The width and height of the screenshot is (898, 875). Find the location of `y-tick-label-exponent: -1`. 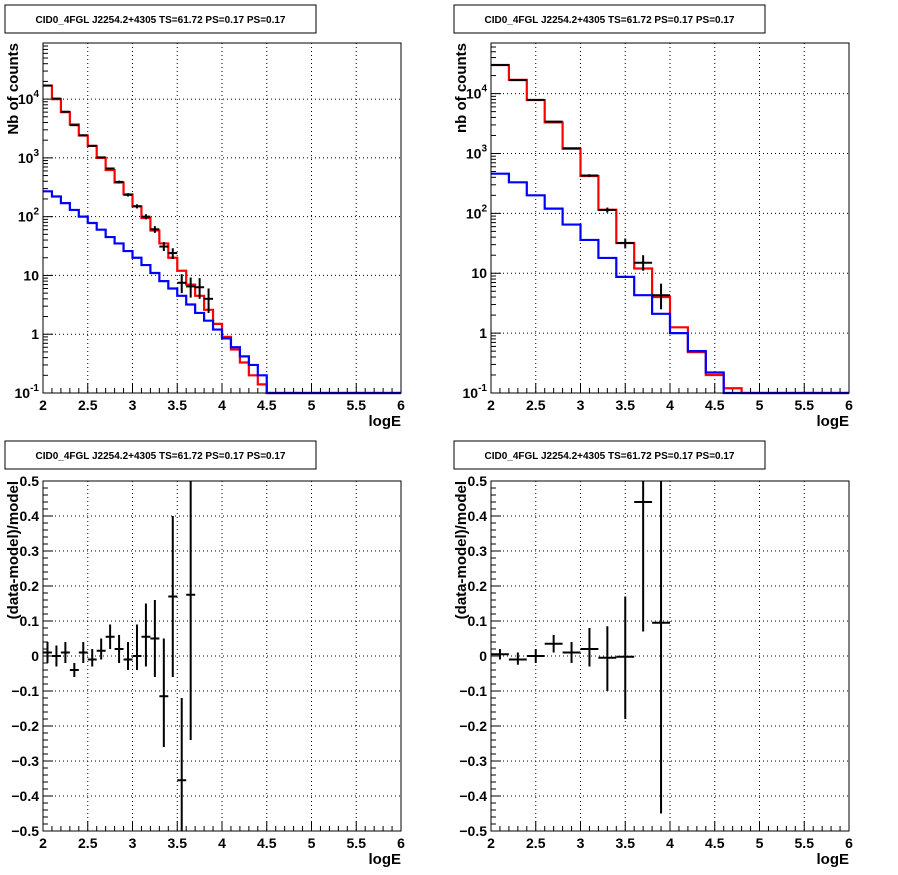

y-tick-label-exponent: -1 is located at coordinates (34, 388).